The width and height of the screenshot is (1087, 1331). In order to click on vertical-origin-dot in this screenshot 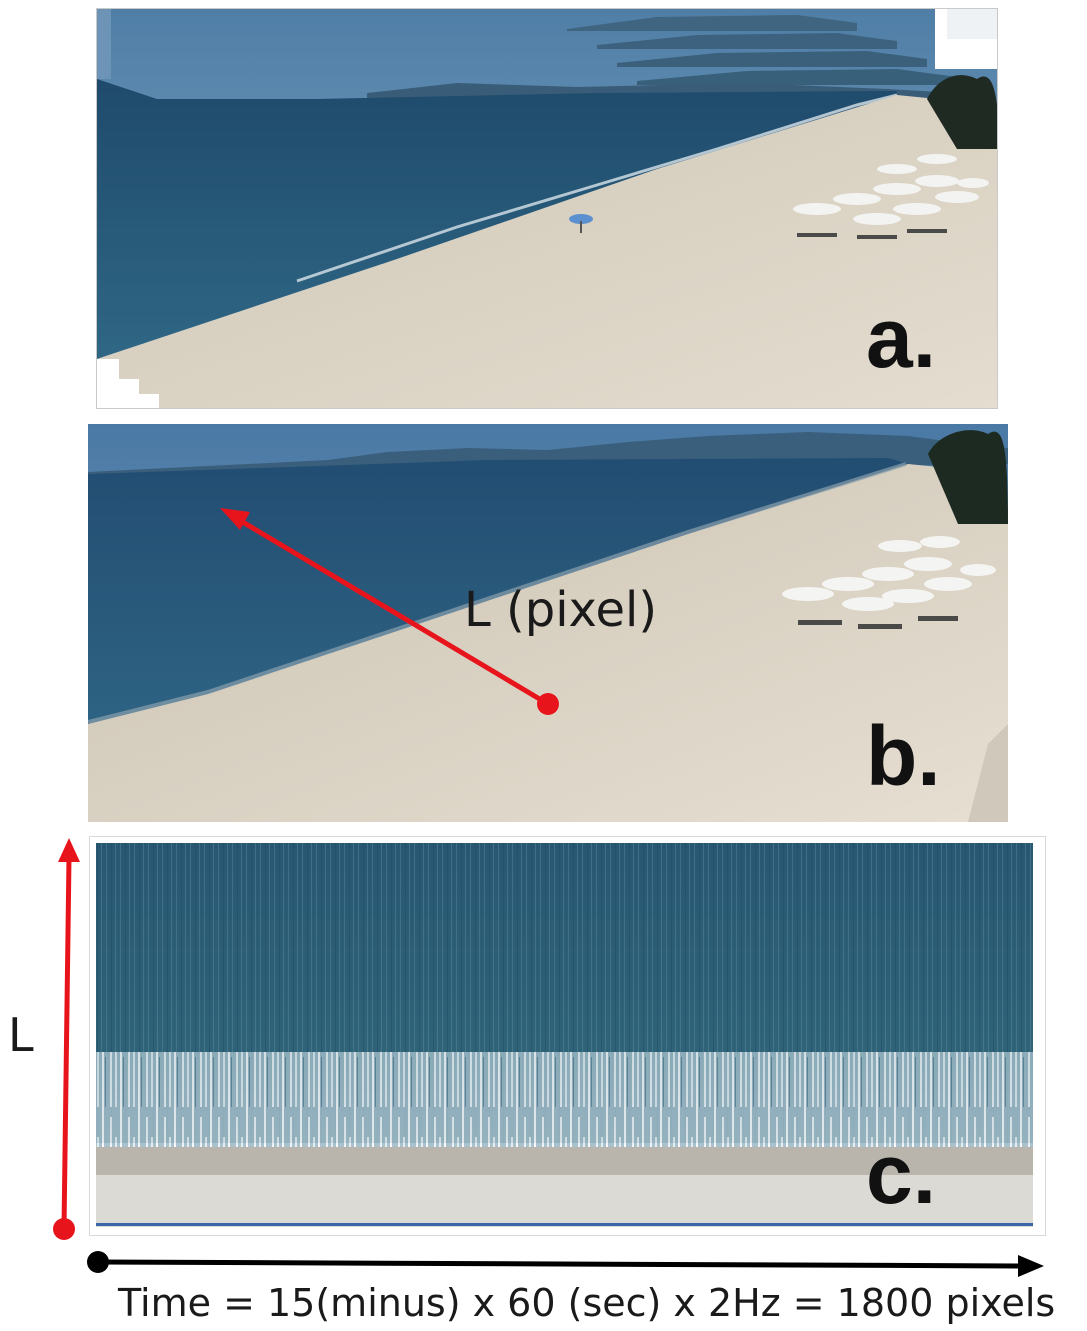, I will do `click(64, 1229)`.